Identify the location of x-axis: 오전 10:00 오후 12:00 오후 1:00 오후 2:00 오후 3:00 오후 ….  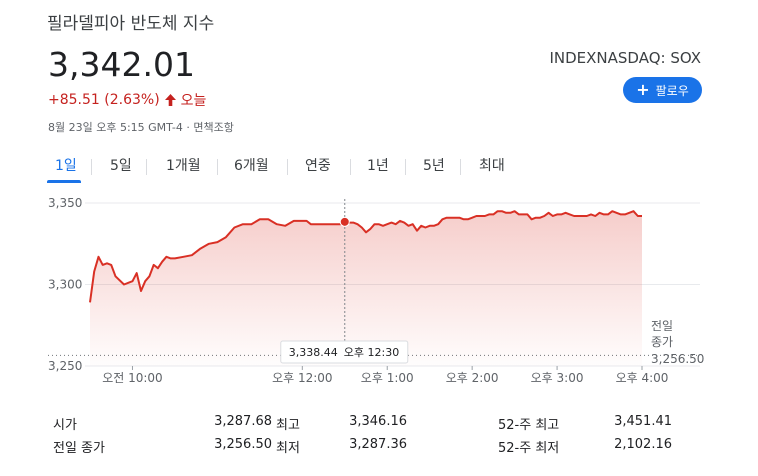
(385, 375).